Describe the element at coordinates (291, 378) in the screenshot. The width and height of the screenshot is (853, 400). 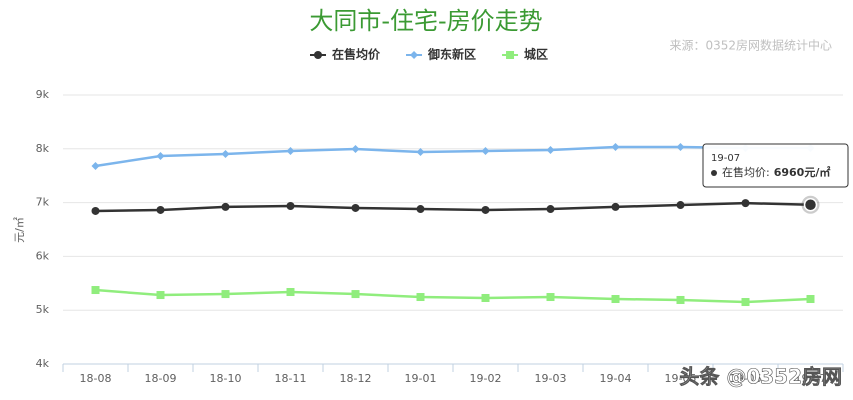
I see `x-tick-label: 18-11` at that location.